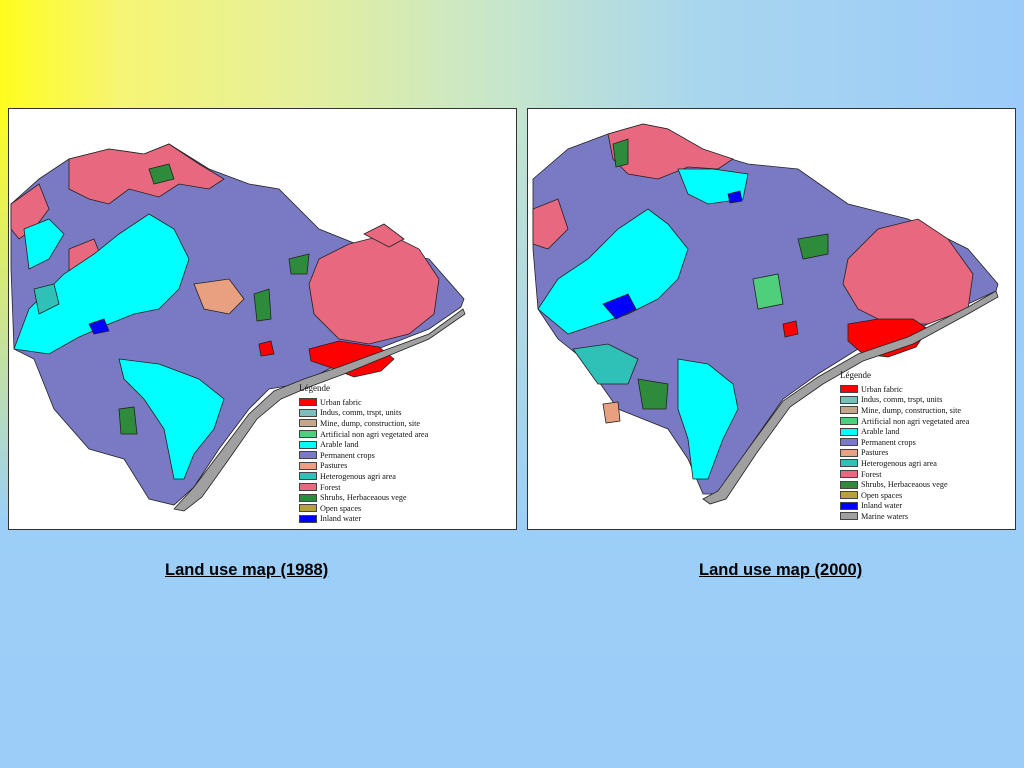 Image resolution: width=1024 pixels, height=768 pixels. I want to click on legend-item: Mine, dump, construction, site, so click(363, 423).